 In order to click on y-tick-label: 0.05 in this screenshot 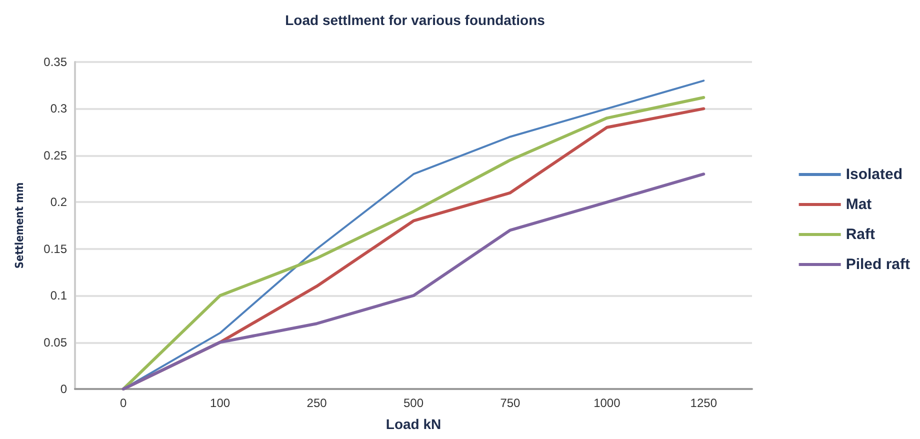, I will do `click(56, 342)`.